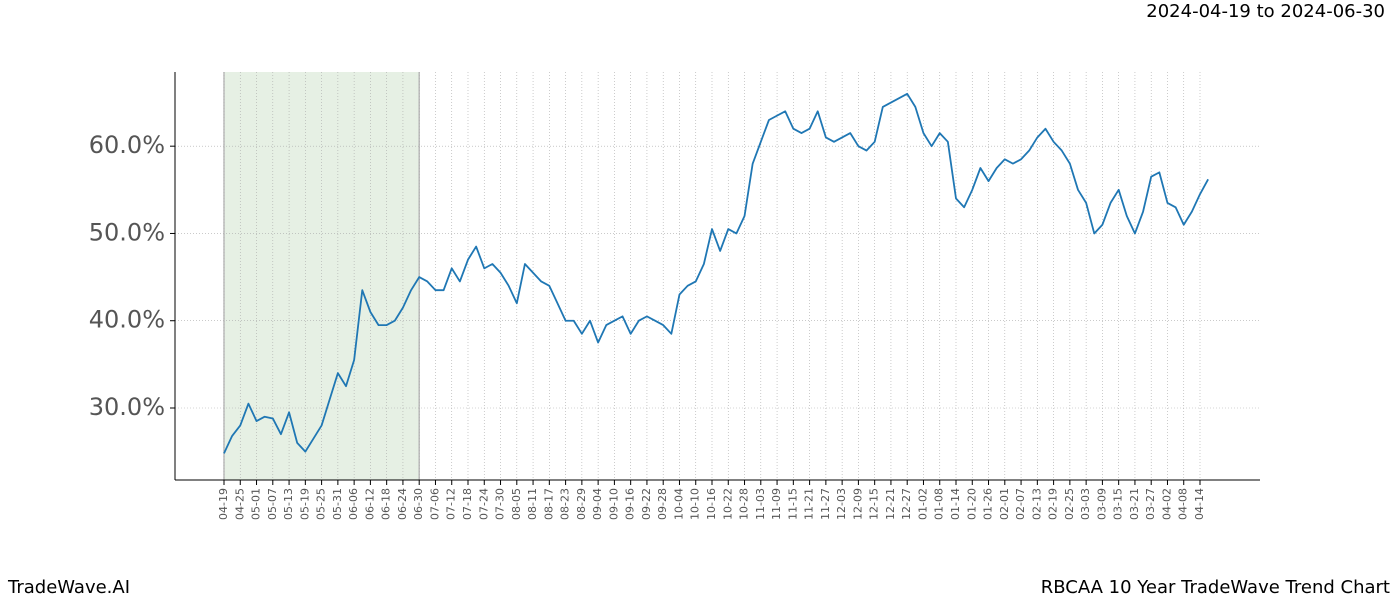 This screenshot has height=600, width=1400. I want to click on x-tick-label: 09-16, so click(630, 504).